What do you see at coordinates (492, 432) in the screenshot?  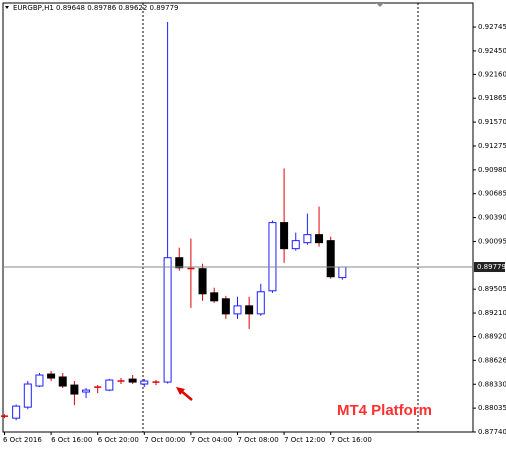 I see `y-tick-label: 0.87740` at bounding box center [492, 432].